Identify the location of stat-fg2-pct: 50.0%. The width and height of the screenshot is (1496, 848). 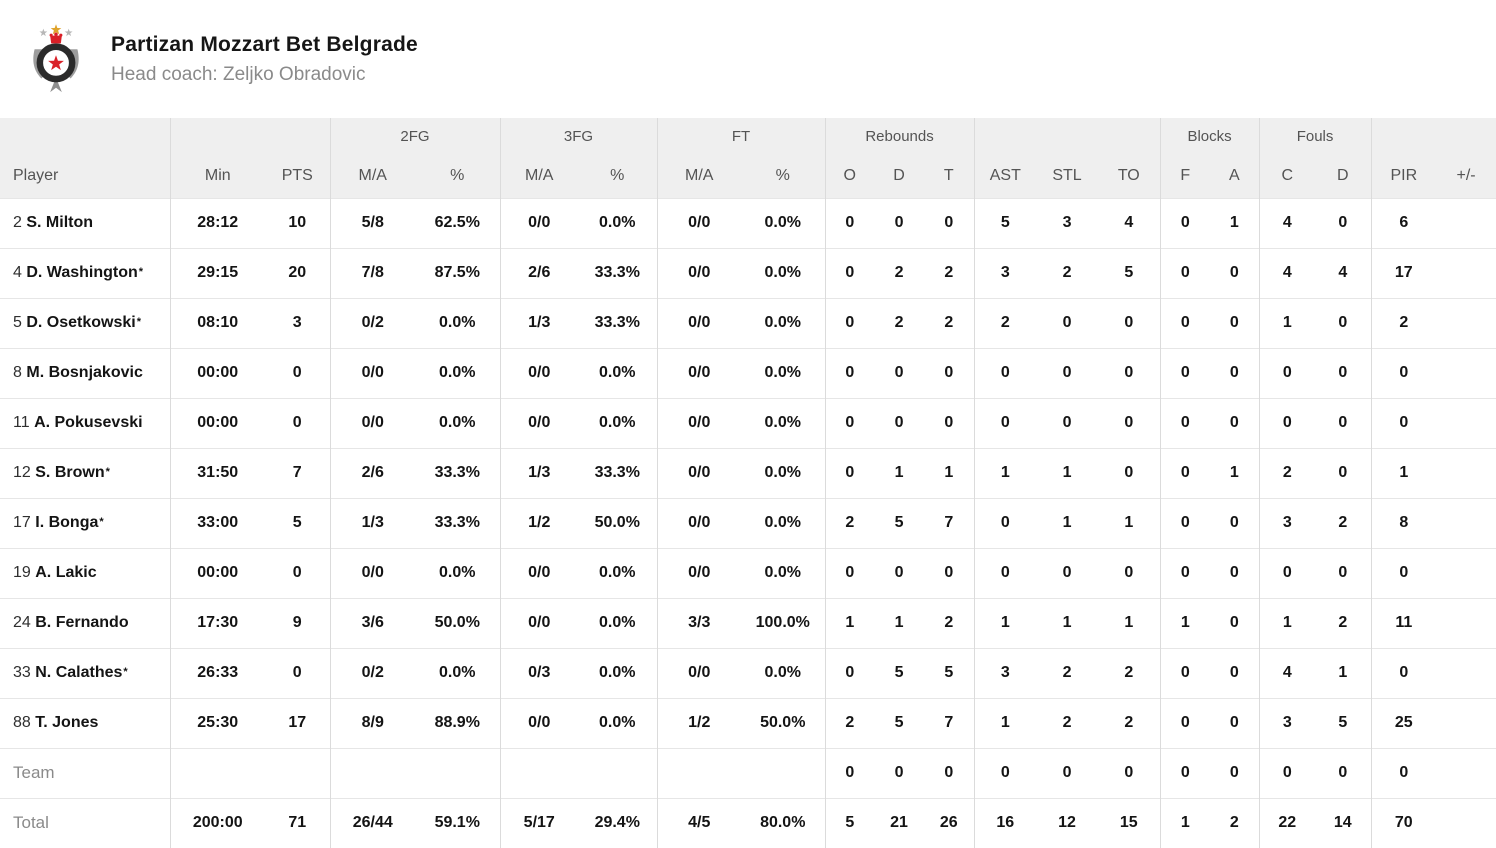
(457, 622).